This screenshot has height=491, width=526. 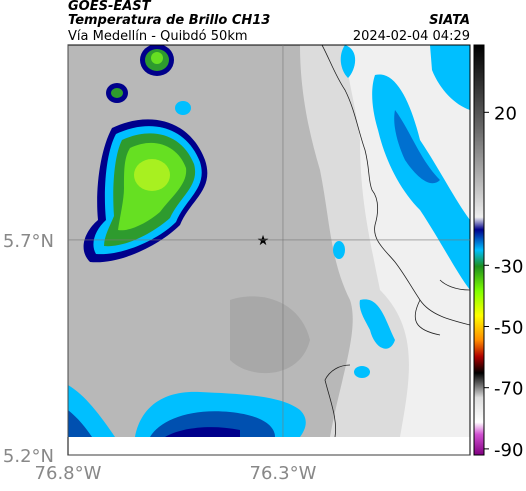 I want to click on x-tick-label: 76.3°W, so click(x=283, y=473).